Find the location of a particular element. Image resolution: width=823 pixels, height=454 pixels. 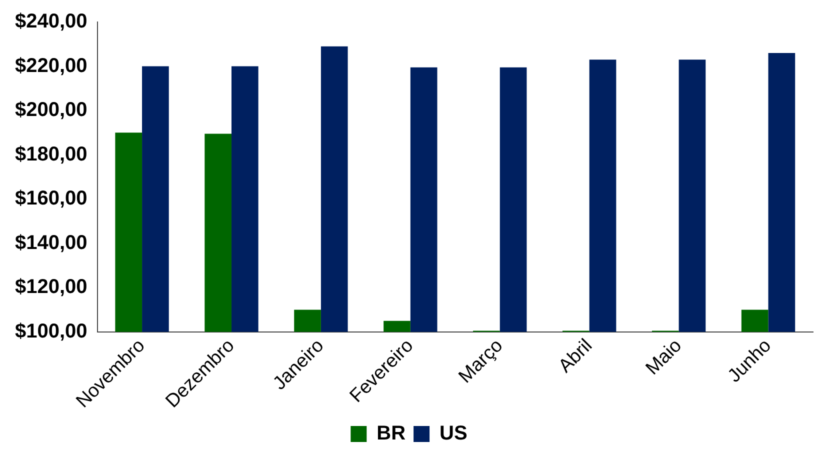

y-tick-label: $140,00 is located at coordinates (51, 243).